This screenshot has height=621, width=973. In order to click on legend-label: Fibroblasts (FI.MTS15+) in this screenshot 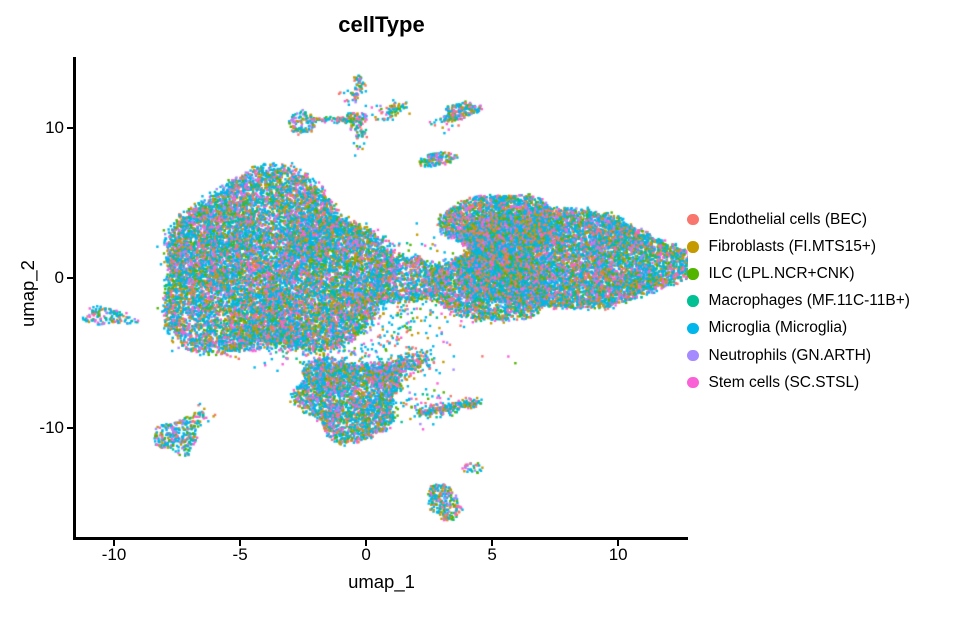, I will do `click(792, 246)`.